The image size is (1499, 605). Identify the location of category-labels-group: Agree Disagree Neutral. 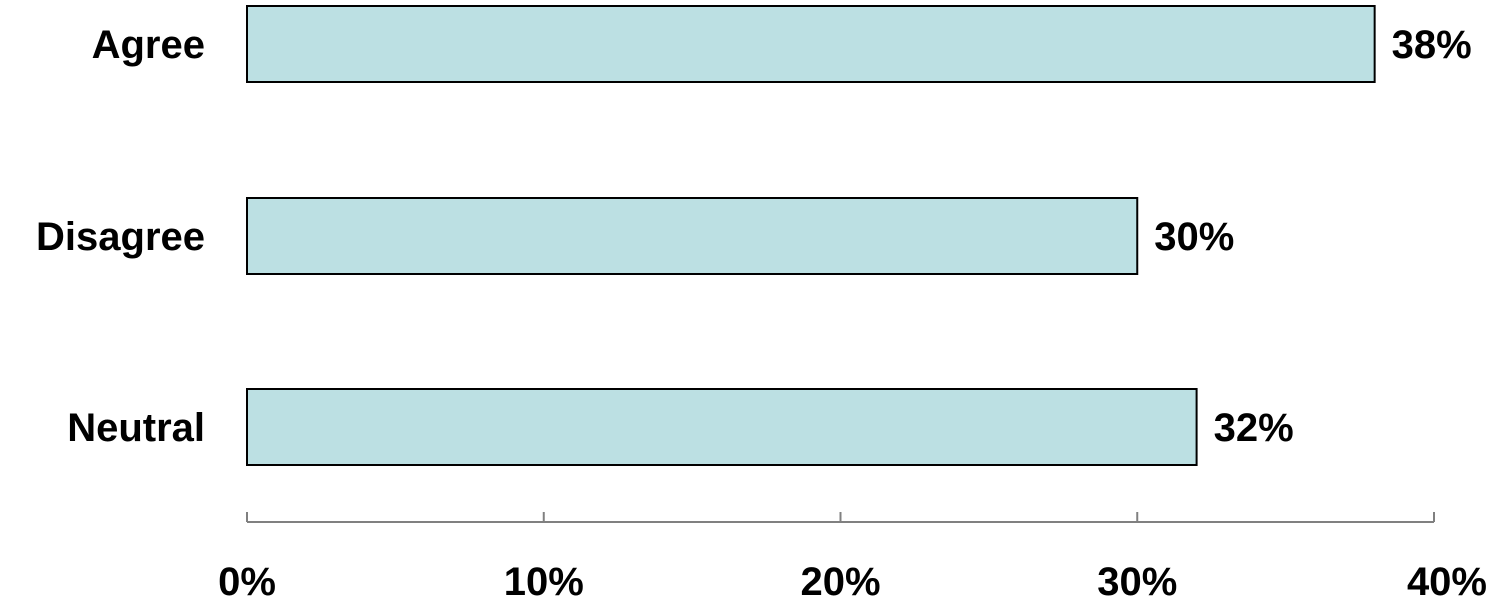
(120, 236).